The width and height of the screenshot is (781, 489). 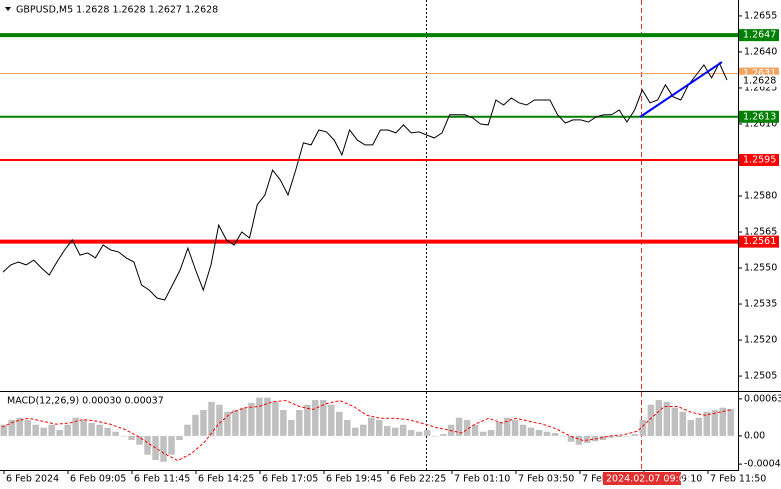 What do you see at coordinates (760, 340) in the screenshot?
I see `y-tick-label: 1.2520` at bounding box center [760, 340].